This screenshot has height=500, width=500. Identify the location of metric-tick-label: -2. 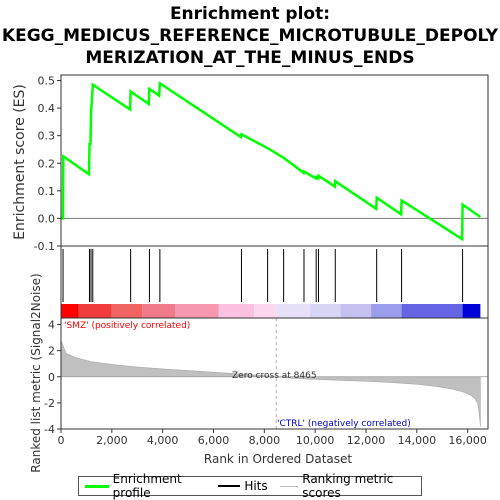
(49, 403).